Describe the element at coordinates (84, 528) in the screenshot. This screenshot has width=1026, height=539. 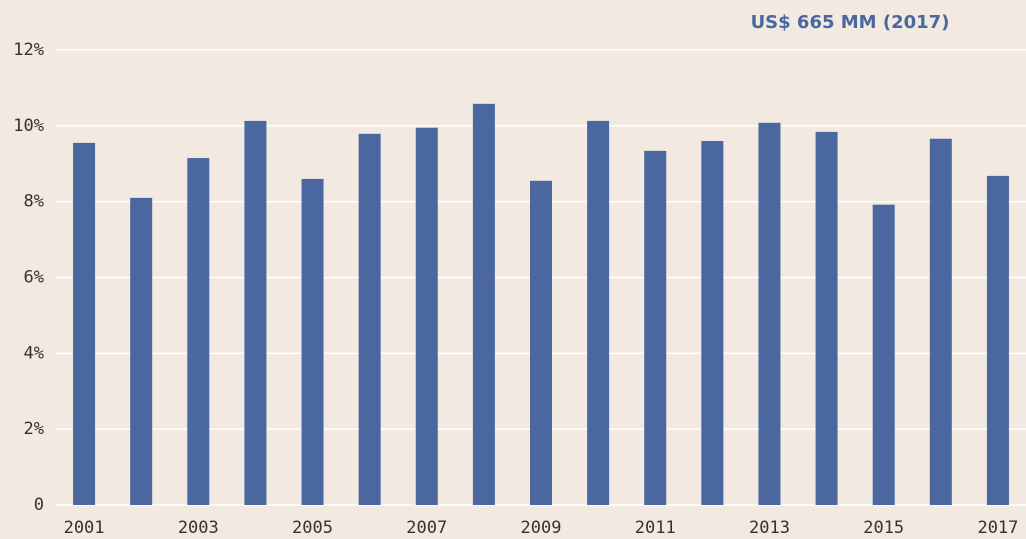
I see `x-tick-label: 2001` at that location.